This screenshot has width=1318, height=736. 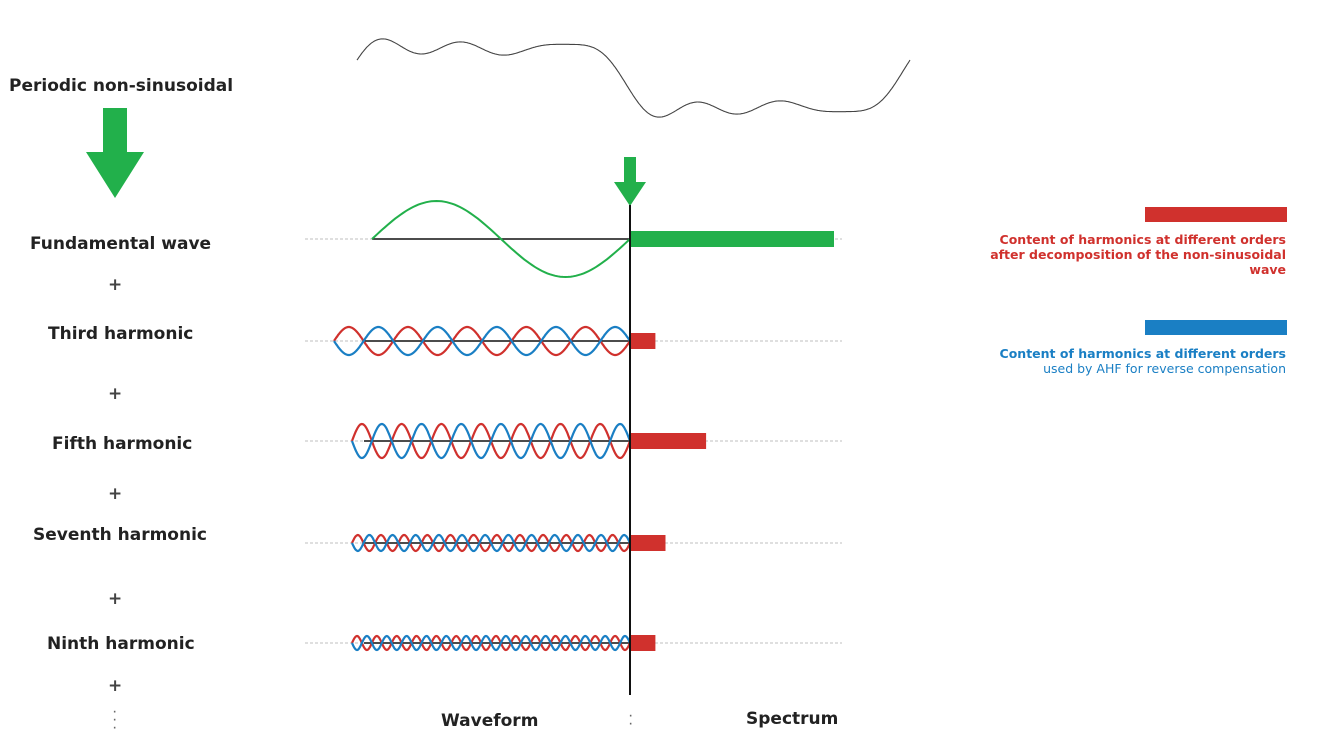 I want to click on non-sinusoidal-waveform, so click(x=633, y=78).